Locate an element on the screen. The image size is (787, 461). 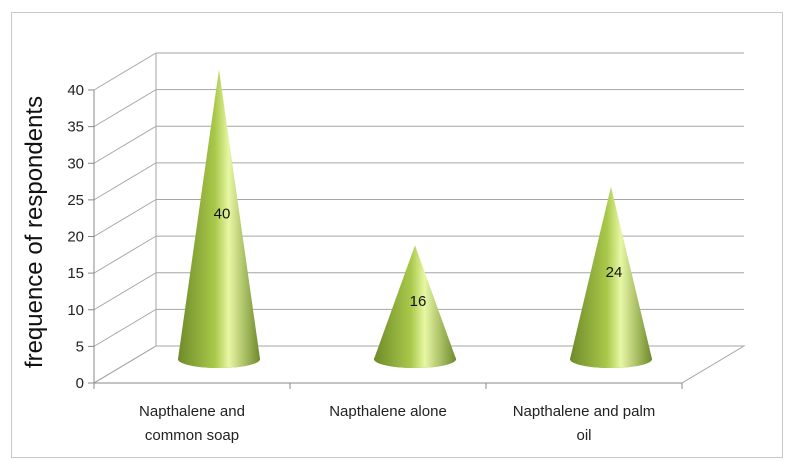
y-tick-label: 15 is located at coordinates (75, 273).